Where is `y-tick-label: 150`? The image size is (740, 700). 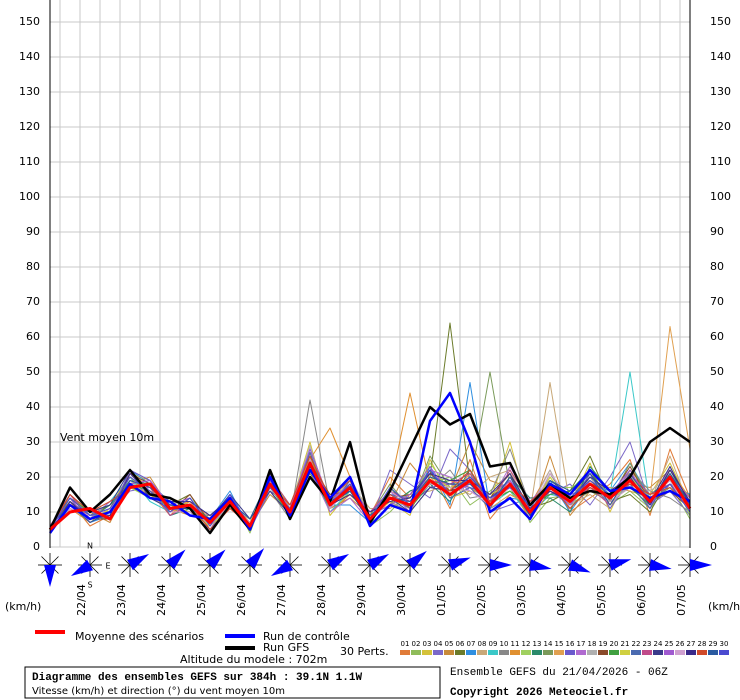
y-tick-label: 150 is located at coordinates (720, 21).